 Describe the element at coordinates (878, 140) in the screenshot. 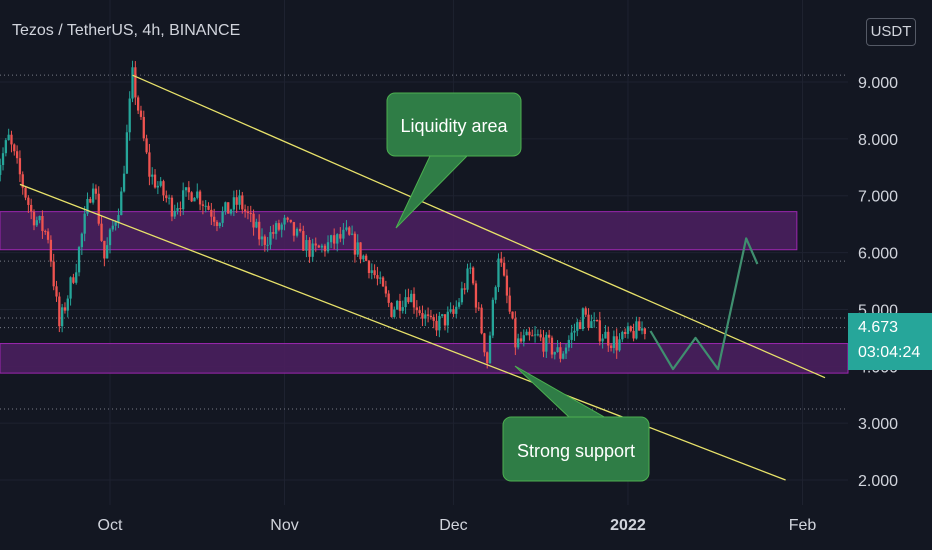

I see `y-tick-label: 8.000` at that location.